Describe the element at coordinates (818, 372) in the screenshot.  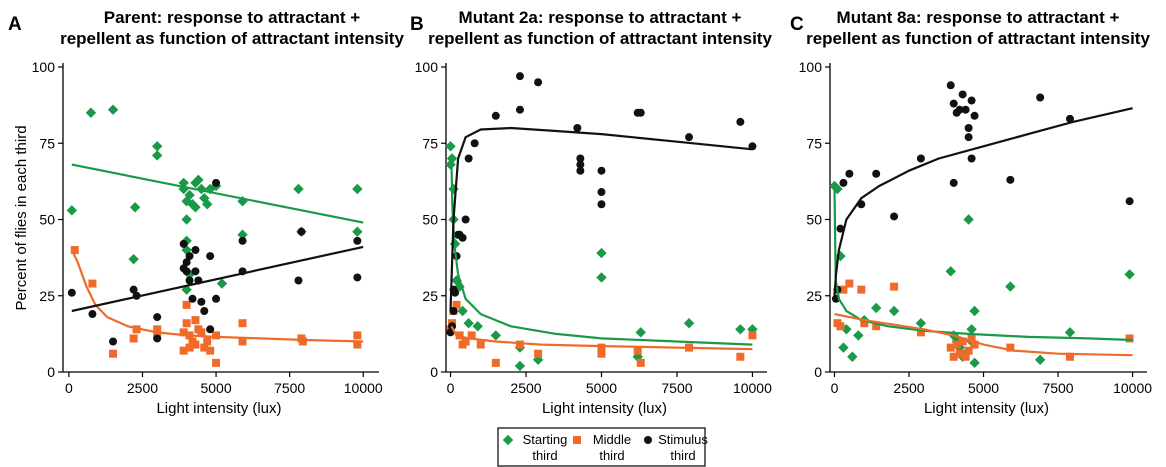
I see `y-tick-label: 0` at that location.